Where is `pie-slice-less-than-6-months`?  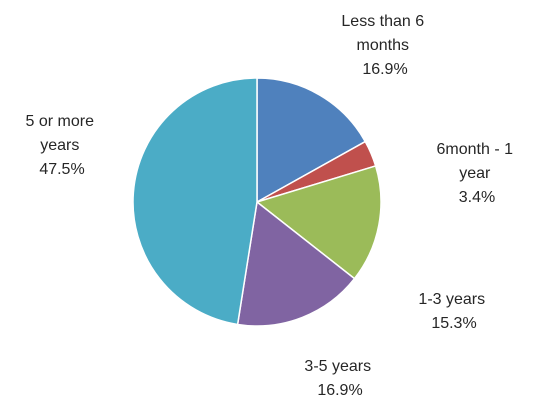
pie-slice-less-than-6-months is located at coordinates (311, 140).